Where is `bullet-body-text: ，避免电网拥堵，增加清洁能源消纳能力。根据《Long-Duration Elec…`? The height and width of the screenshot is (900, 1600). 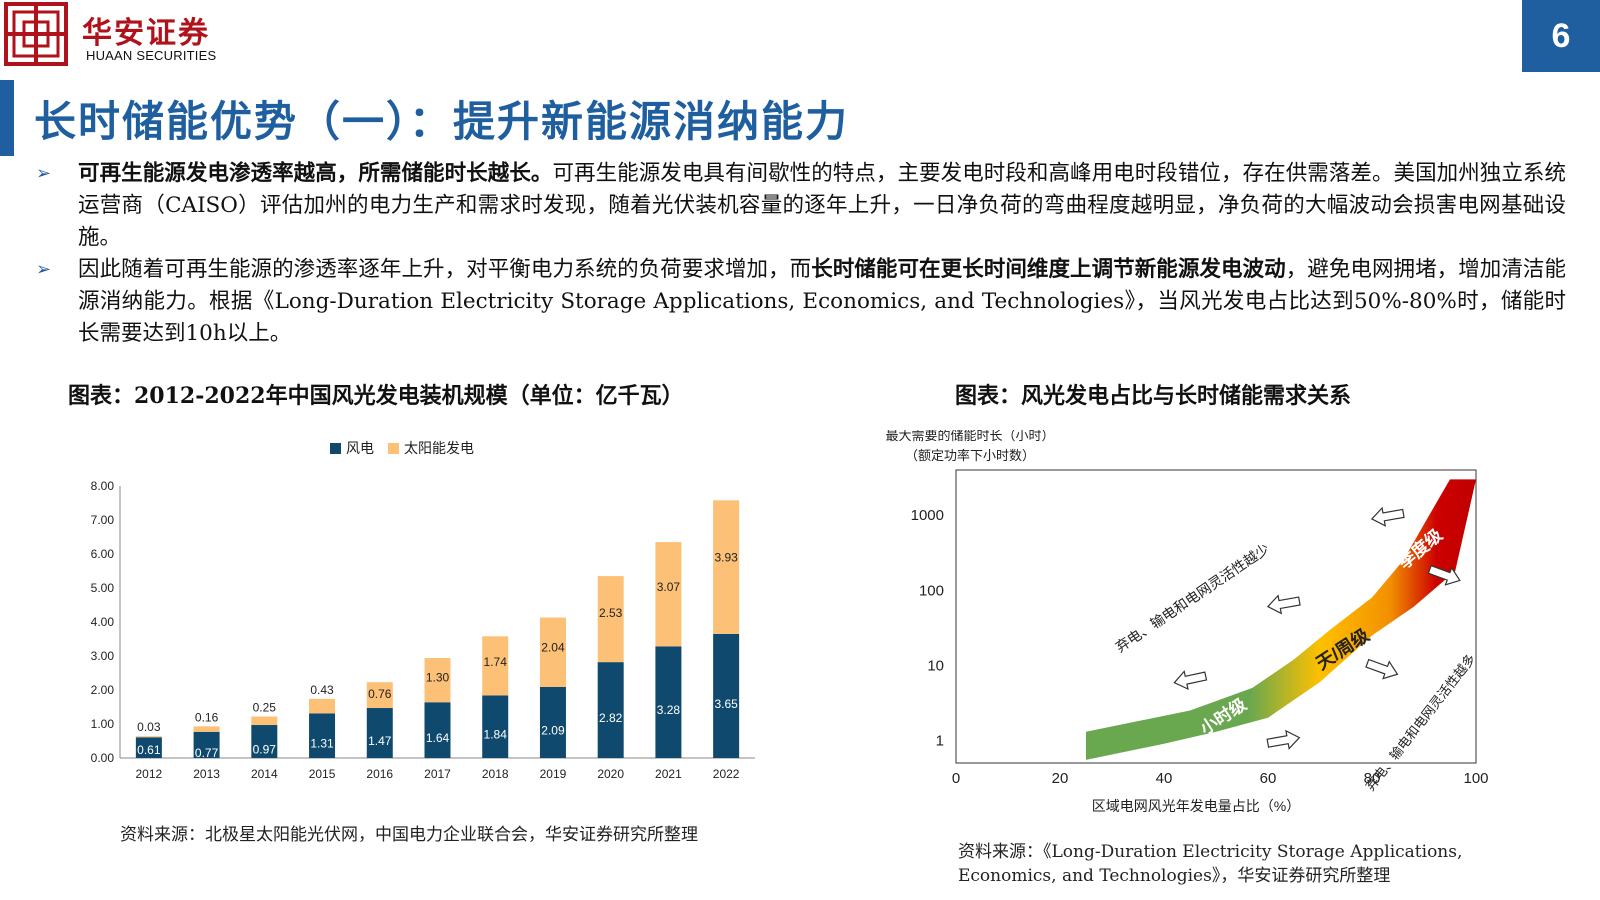
bullet-body-text: ，避免电网拥堵，增加清洁能源消纳能力。根据《Long-Duration Elec… is located at coordinates (822, 301).